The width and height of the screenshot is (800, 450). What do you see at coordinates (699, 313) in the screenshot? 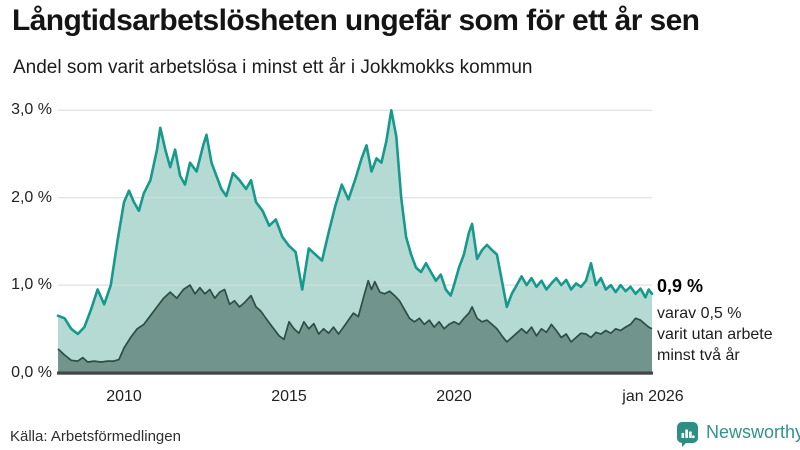
I see `annotation-line: varav 0,5 %` at bounding box center [699, 313].